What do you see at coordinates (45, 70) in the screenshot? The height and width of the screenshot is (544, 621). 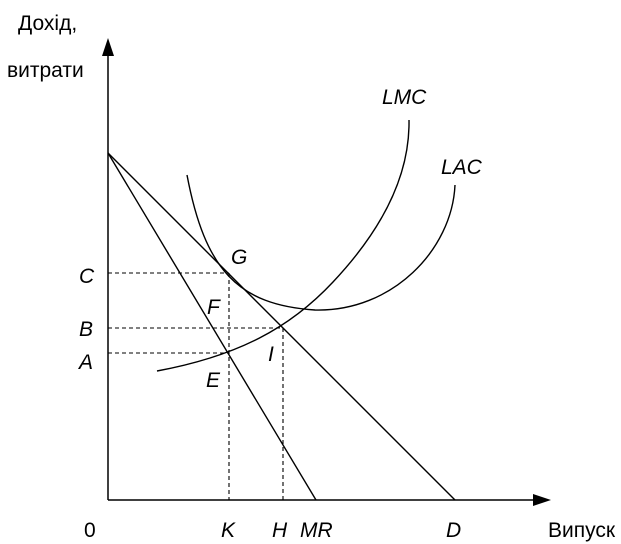 I see `y-axis-label-line2: витрати` at bounding box center [45, 70].